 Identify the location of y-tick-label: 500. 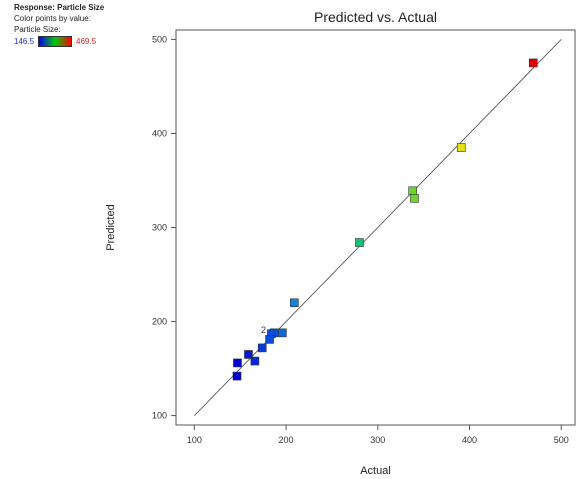
(159, 39).